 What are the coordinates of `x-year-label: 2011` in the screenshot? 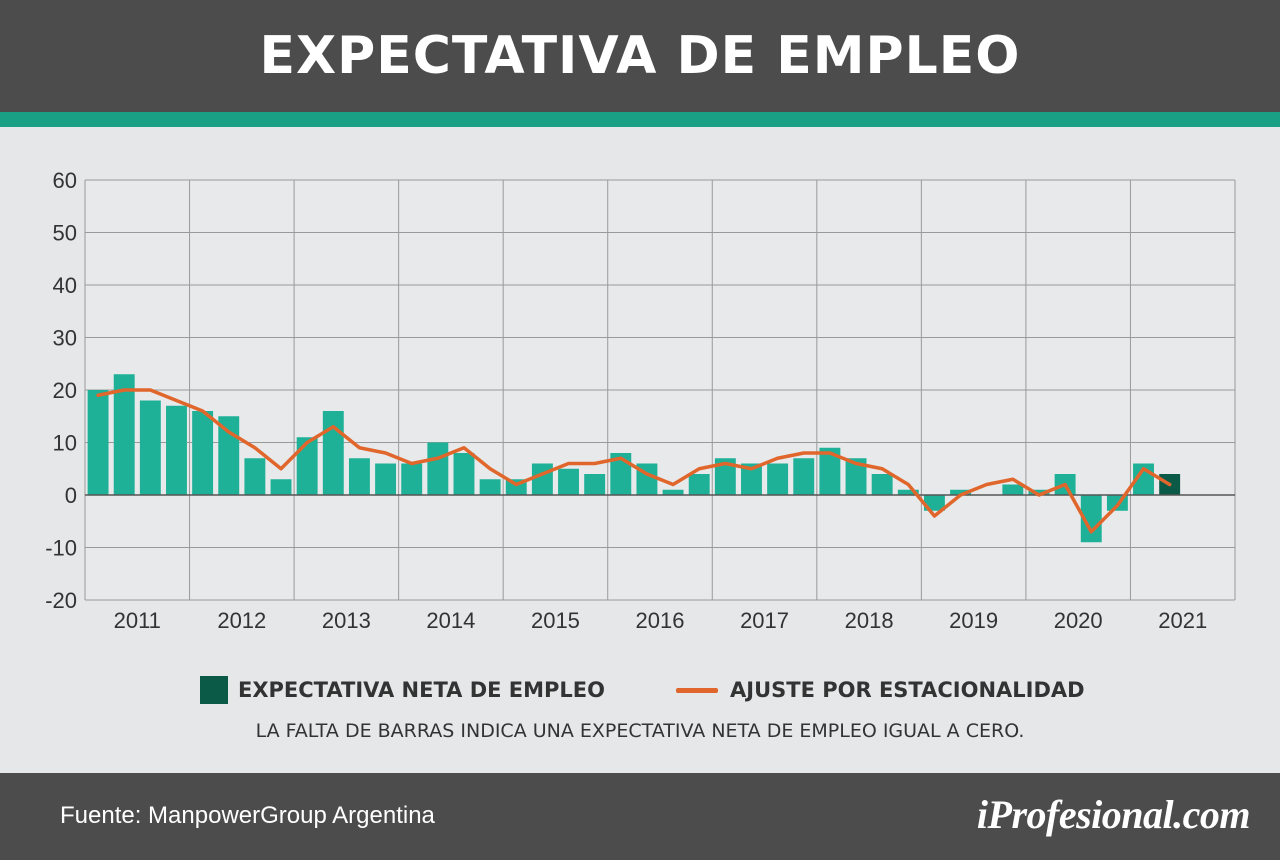 It's located at (137, 620).